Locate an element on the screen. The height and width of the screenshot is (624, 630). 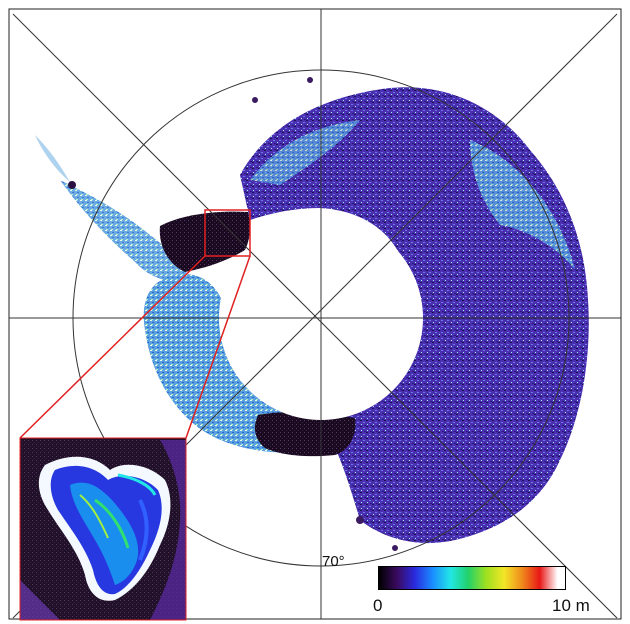
zoom-box is located at coordinates (227, 233).